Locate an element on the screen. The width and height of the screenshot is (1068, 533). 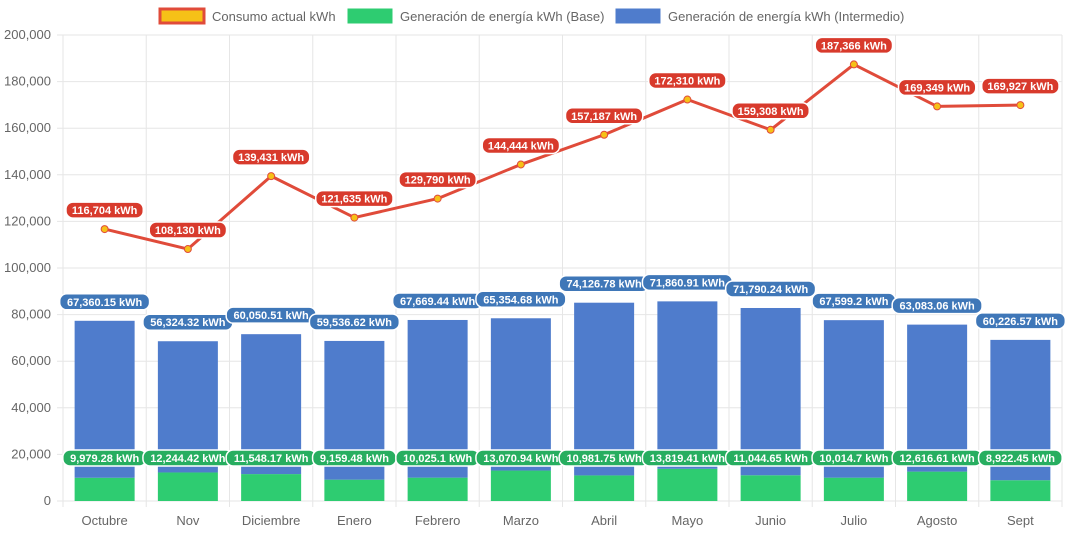
legend-item-consumo: Consumo actual kWh is located at coordinates (247, 16).